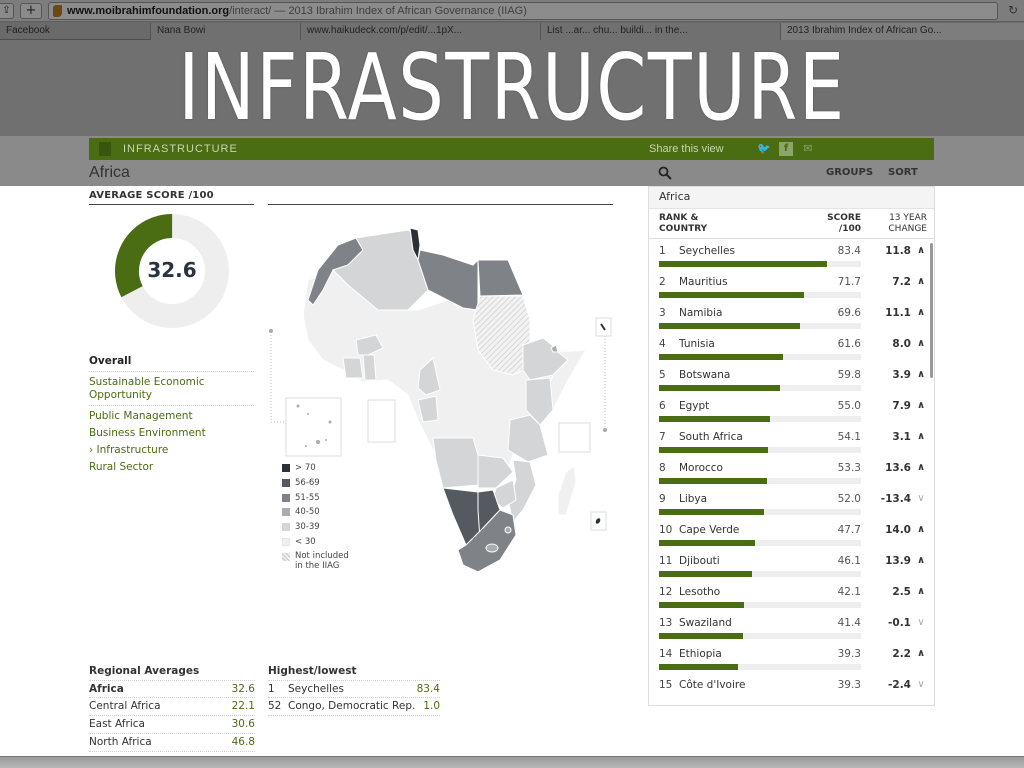 Image resolution: width=1024 pixels, height=768 pixels. Describe the element at coordinates (662, 406) in the screenshot. I see `rank-number: 6` at that location.